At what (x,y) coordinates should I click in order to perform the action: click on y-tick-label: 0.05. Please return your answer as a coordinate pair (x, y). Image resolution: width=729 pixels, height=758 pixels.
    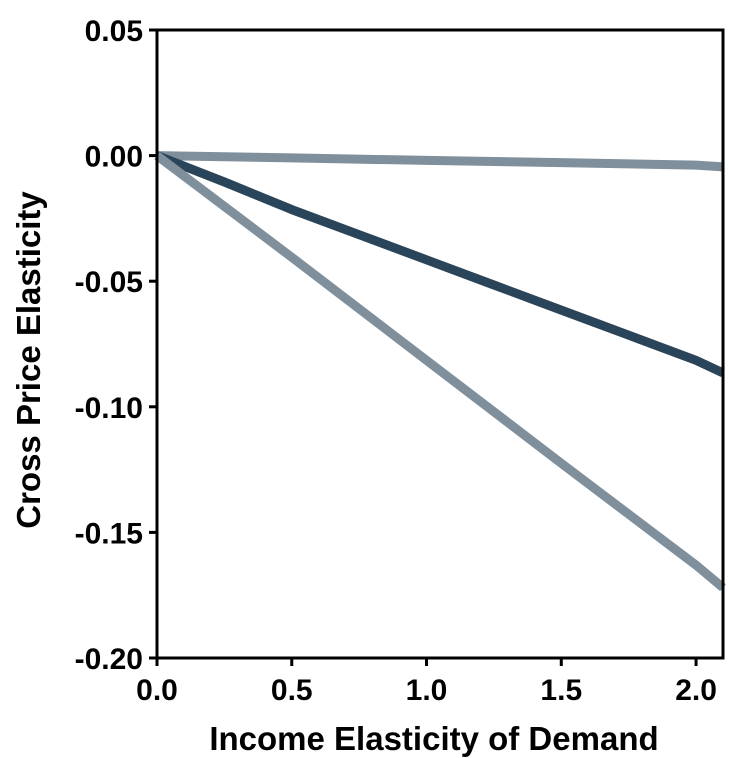
    Looking at the image, I should click on (114, 31).